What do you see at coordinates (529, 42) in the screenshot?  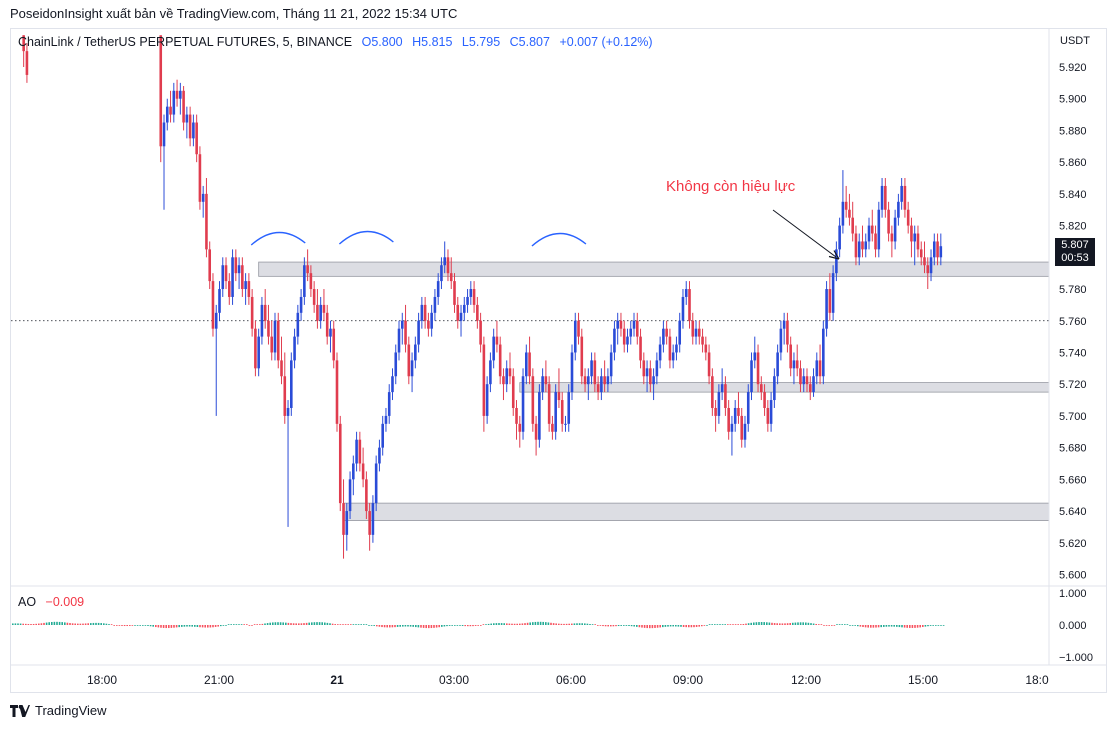 I see `ohlc-close: C5.807` at bounding box center [529, 42].